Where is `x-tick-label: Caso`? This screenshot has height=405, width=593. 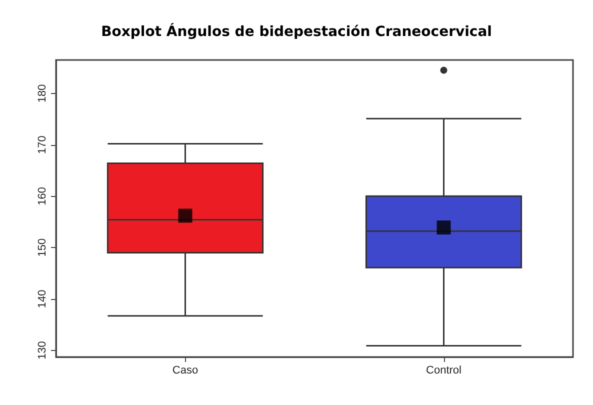 x-tick-label: Caso is located at coordinates (185, 370).